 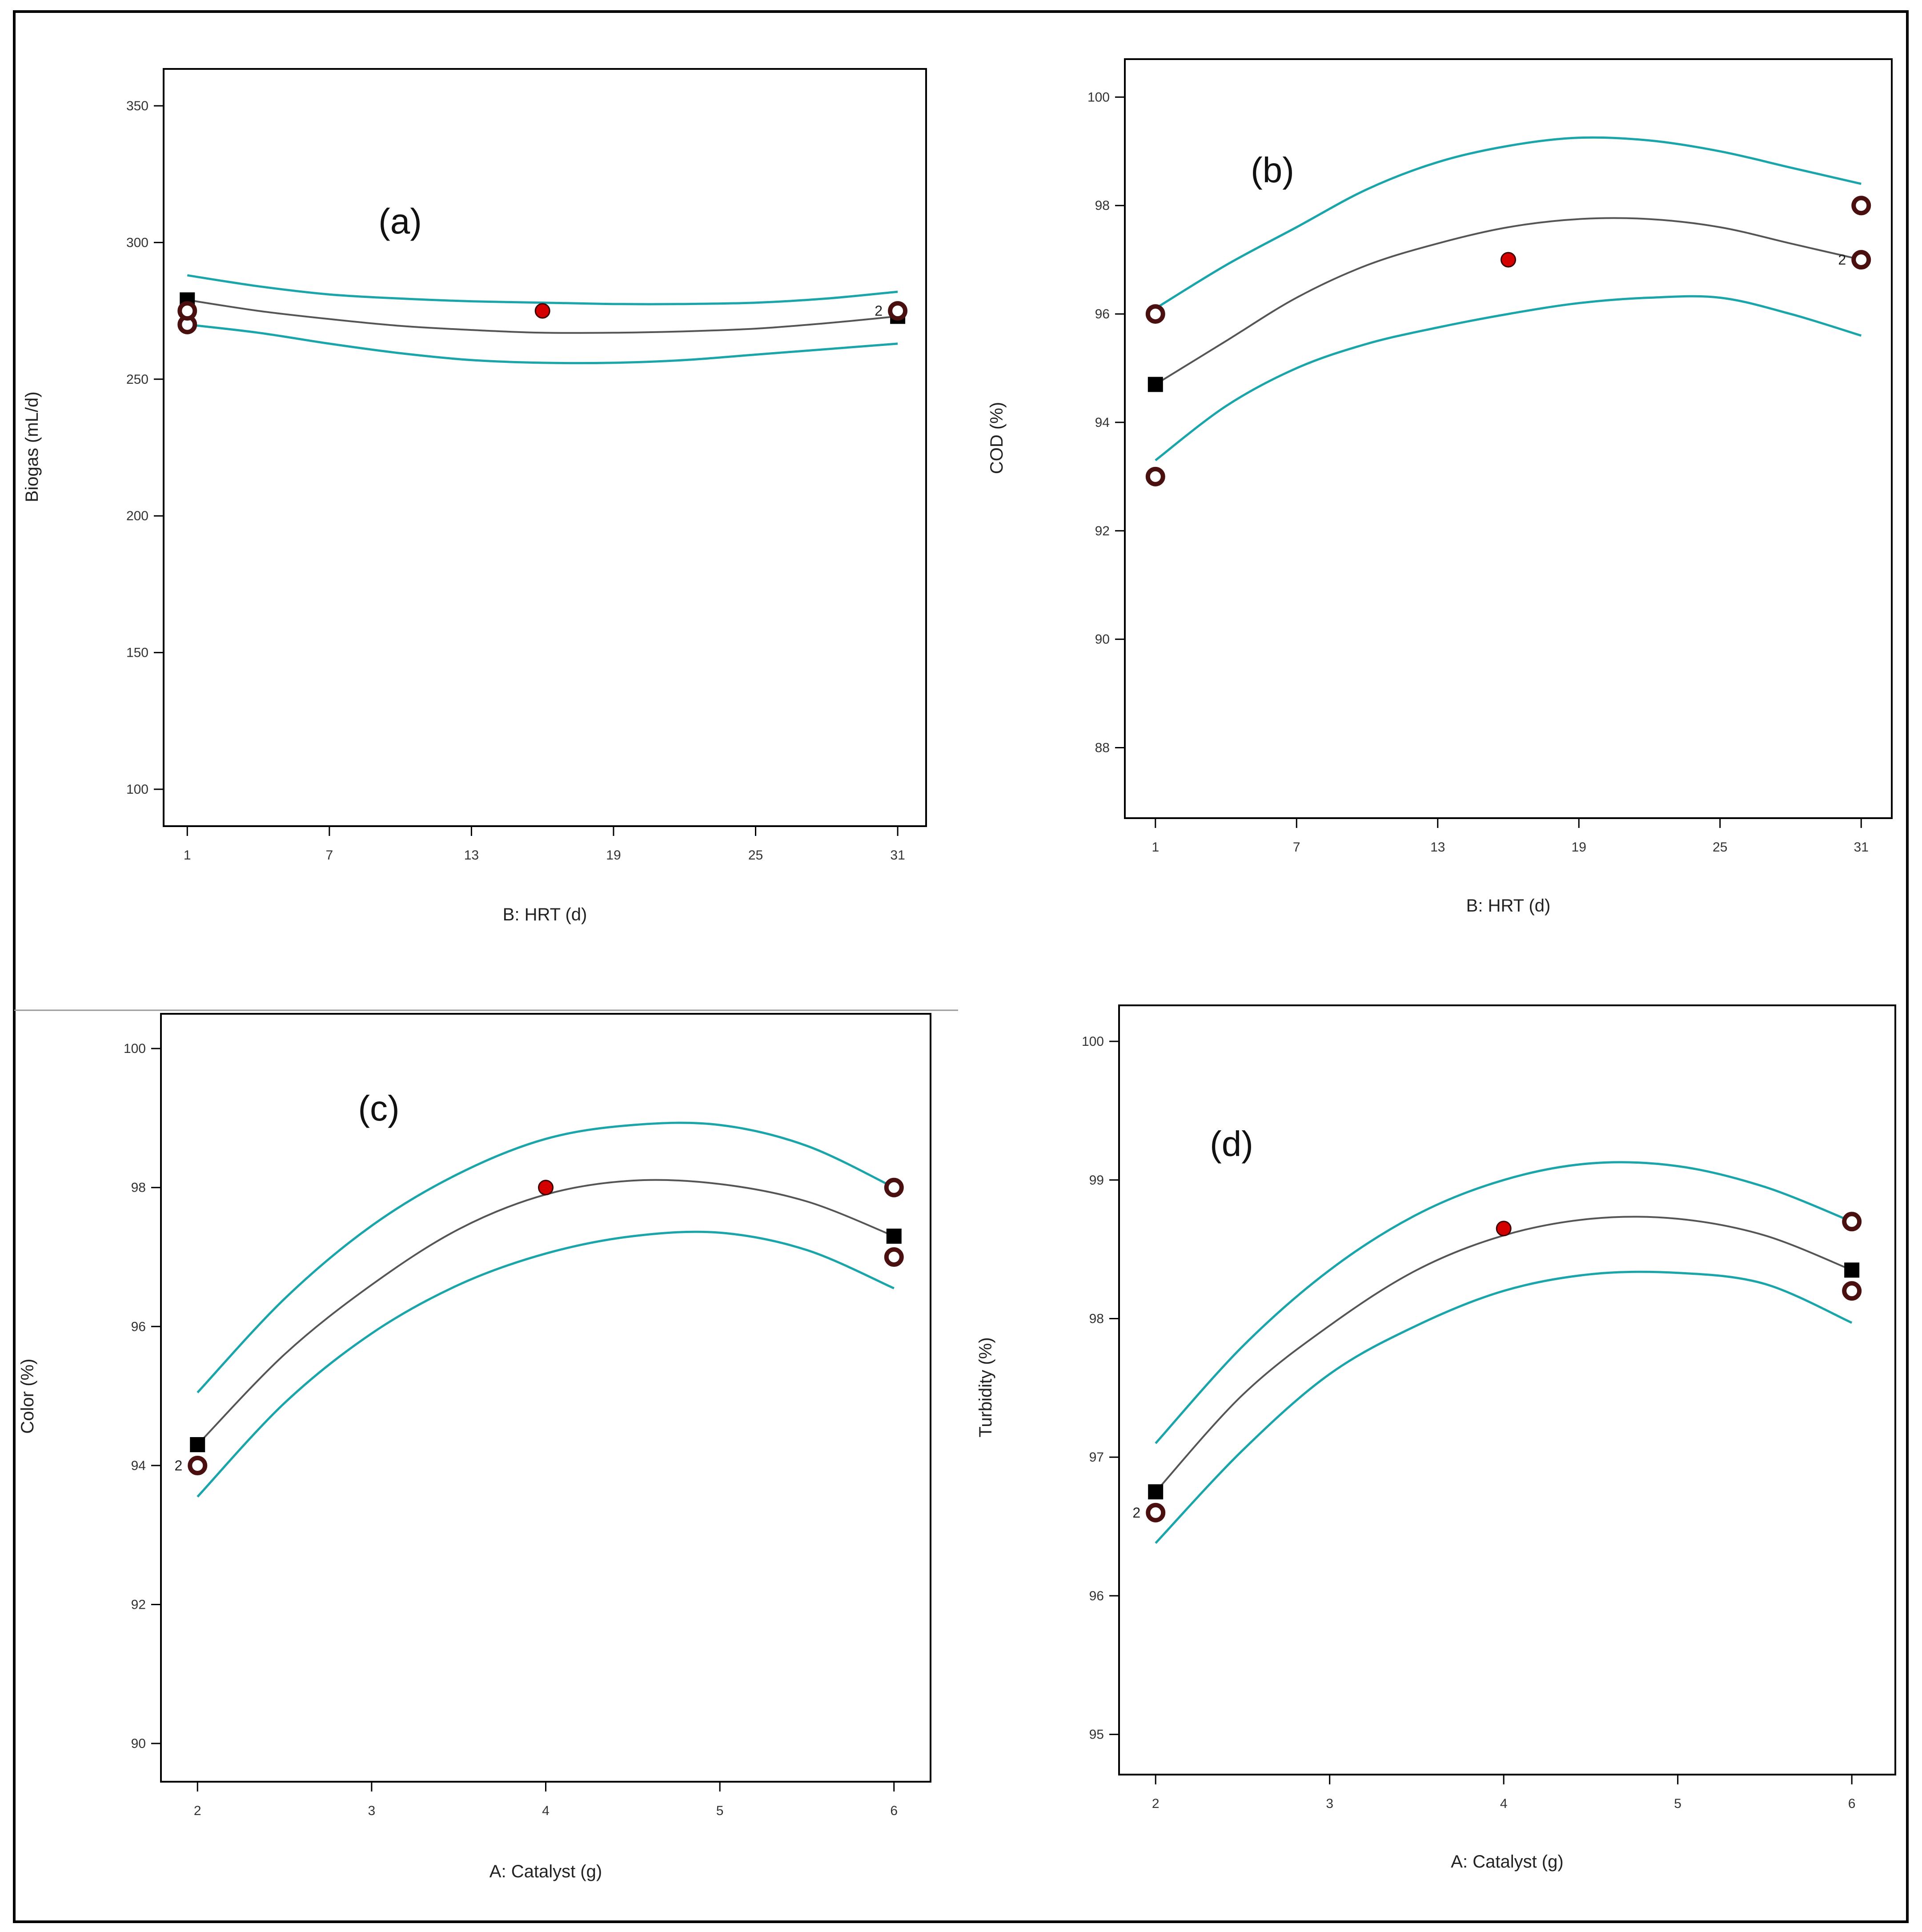 I want to click on panel-label: (a), so click(x=400, y=221).